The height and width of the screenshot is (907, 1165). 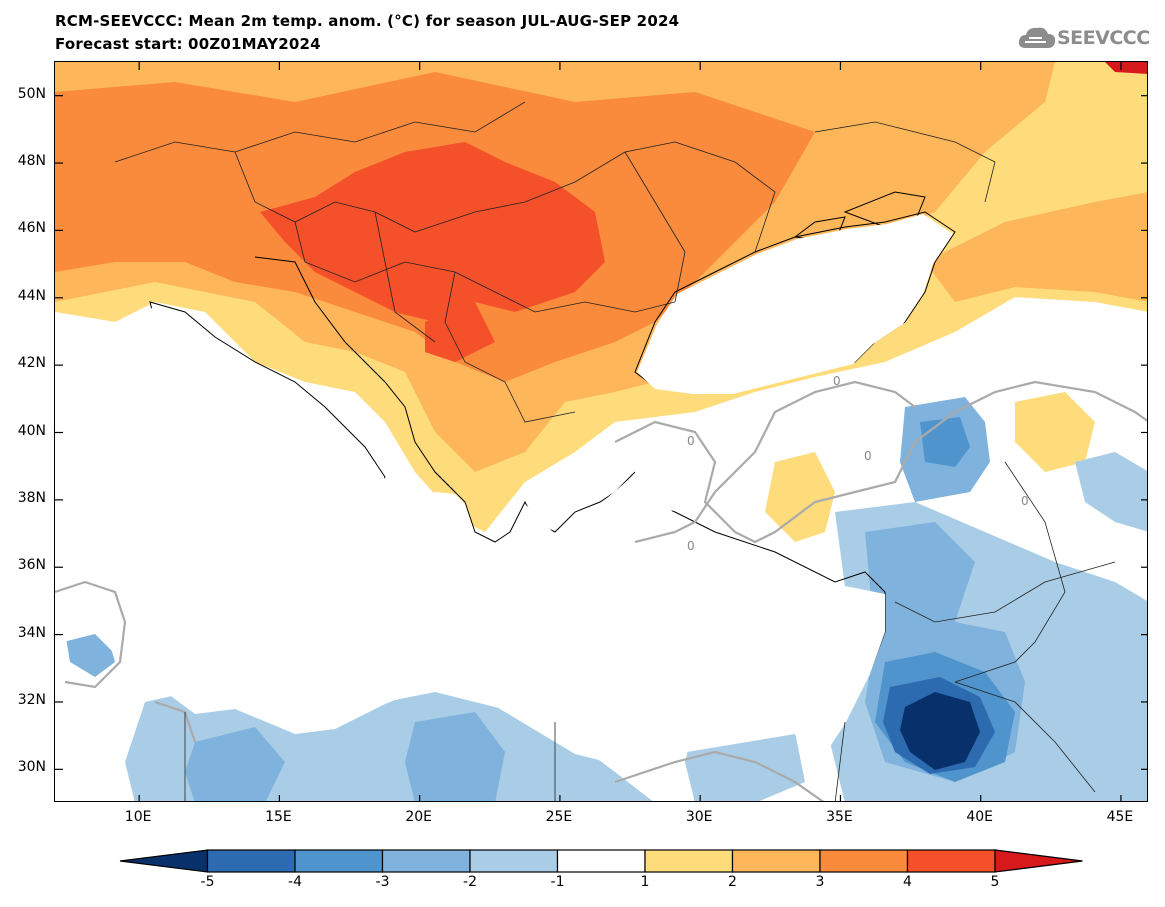 I want to click on cloud-icon, so click(x=1037, y=37).